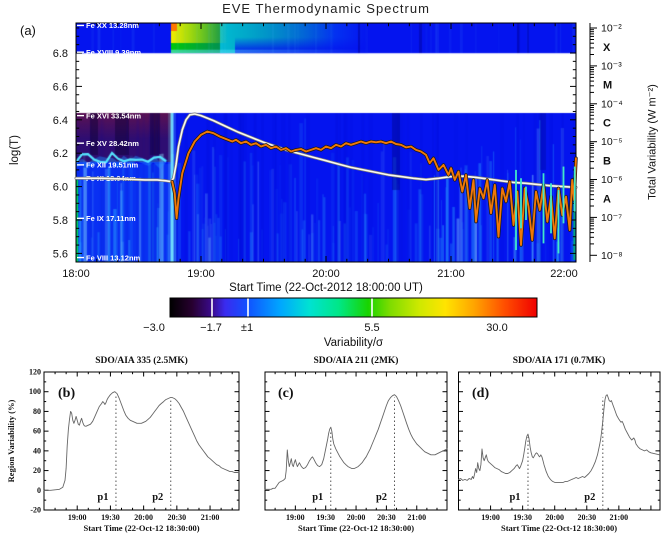  What do you see at coordinates (113, 52) in the screenshot?
I see `svg-text: Fe XVIII 9.39nm` at bounding box center [113, 52].